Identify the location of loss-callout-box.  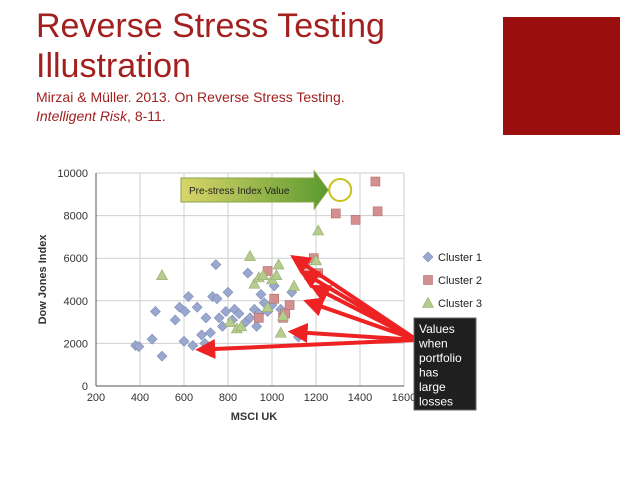
(445, 364).